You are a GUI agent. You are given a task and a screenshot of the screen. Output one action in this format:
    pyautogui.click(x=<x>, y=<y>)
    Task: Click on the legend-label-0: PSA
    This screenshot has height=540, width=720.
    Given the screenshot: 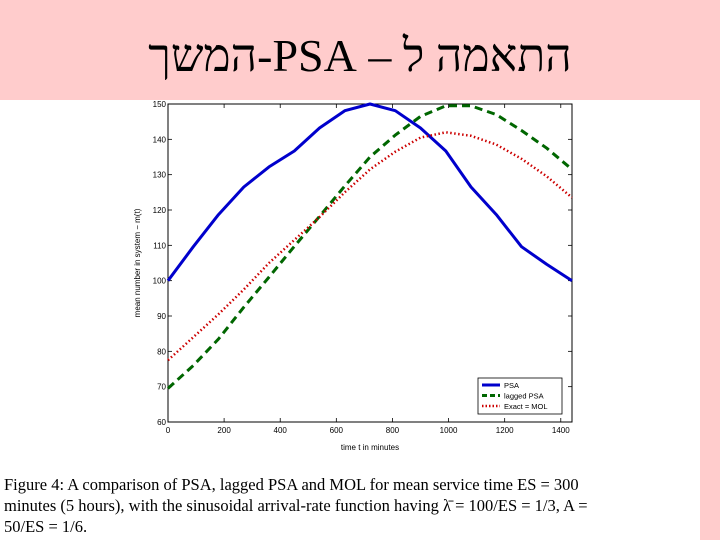 What is the action you would take?
    pyautogui.click(x=511, y=385)
    